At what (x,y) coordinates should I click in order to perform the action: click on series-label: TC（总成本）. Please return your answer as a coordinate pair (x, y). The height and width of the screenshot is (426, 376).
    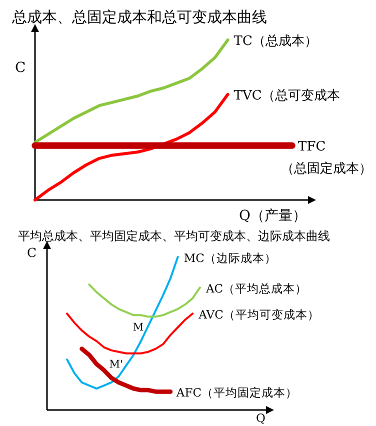
    Looking at the image, I should click on (276, 41).